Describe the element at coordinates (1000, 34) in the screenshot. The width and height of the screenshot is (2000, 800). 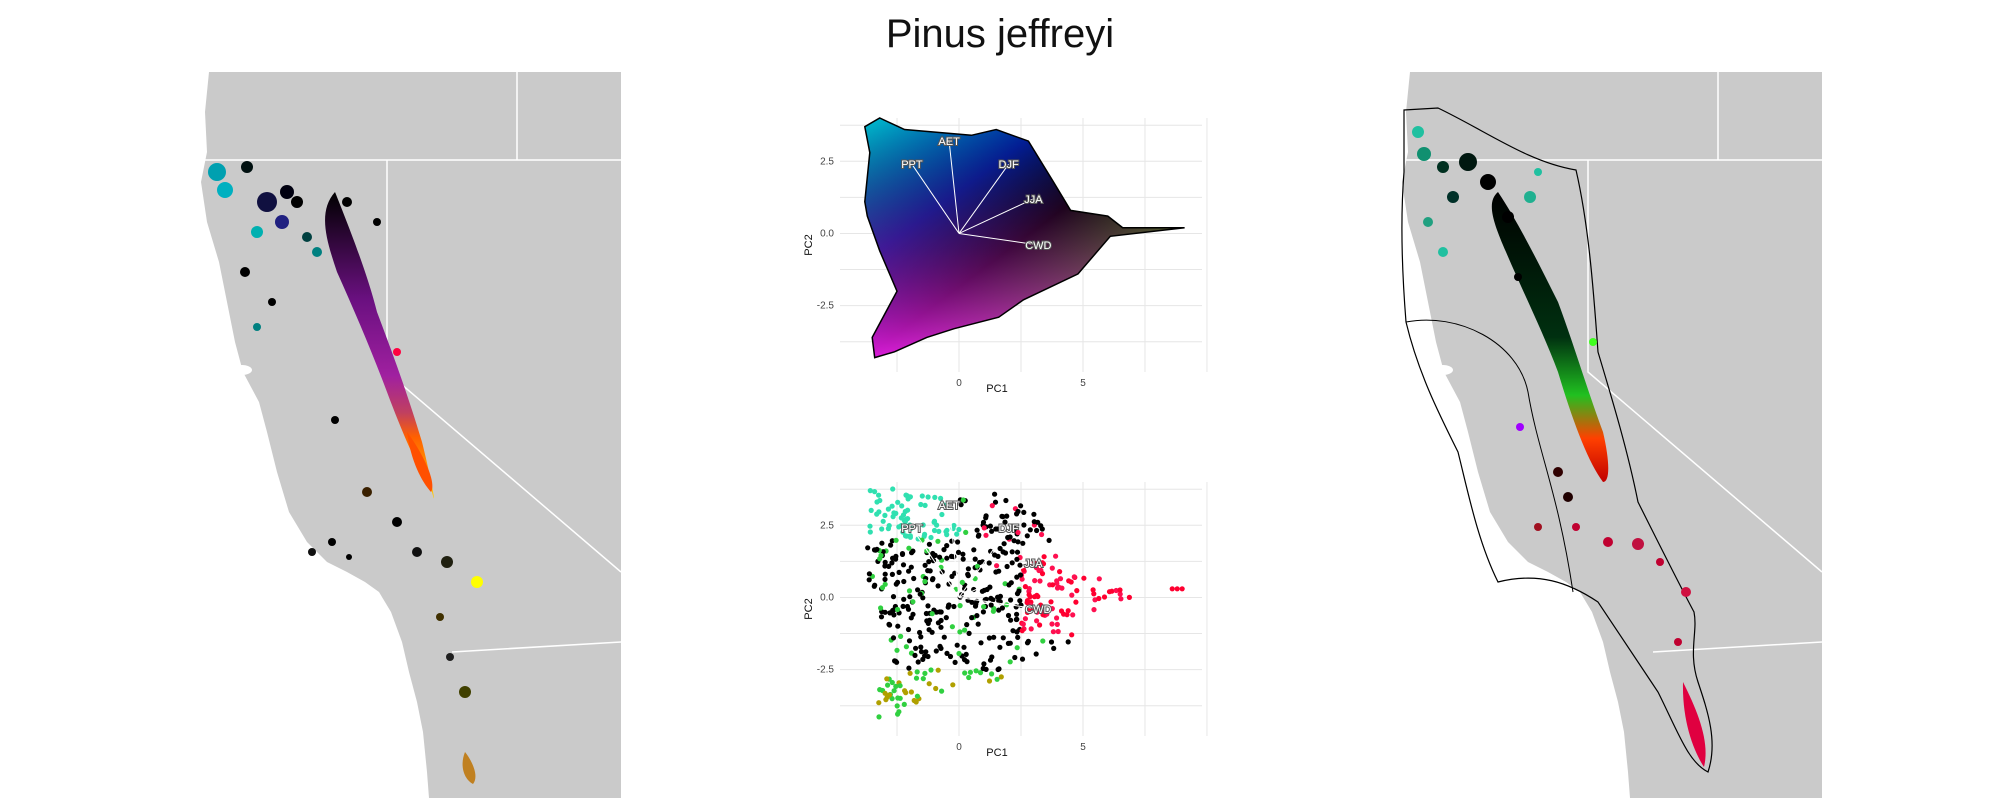
I see `figure-title: Pinus jeffreyi` at that location.